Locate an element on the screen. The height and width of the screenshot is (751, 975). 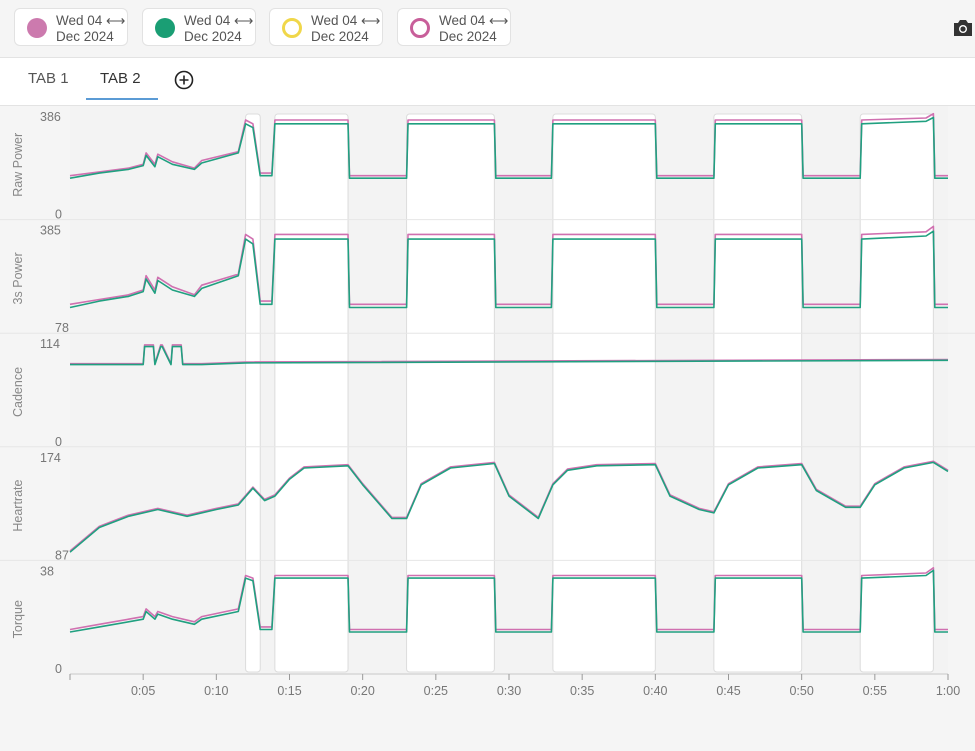
y-tick-min: 78 is located at coordinates (62, 328).